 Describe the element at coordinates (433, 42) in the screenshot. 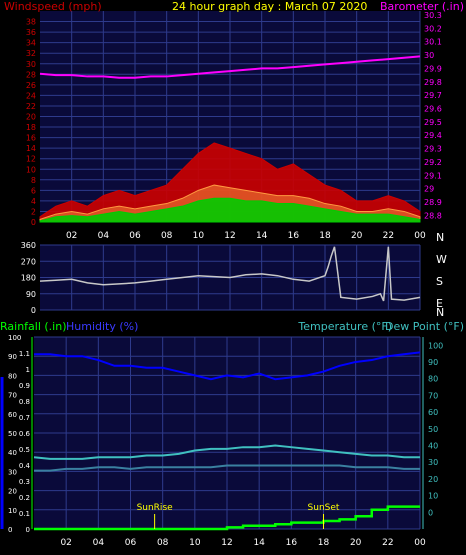

I see `barometer-tick-label: 30.1` at that location.